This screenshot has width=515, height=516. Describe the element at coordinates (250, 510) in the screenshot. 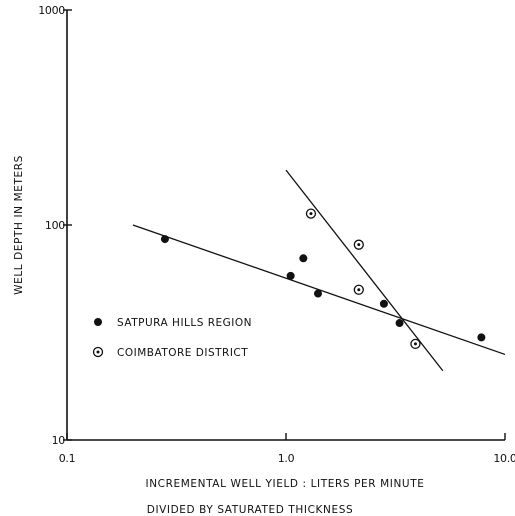

I see `x-axis-title-line2: DIVIDED BY SATURATED THICKNESS` at that location.